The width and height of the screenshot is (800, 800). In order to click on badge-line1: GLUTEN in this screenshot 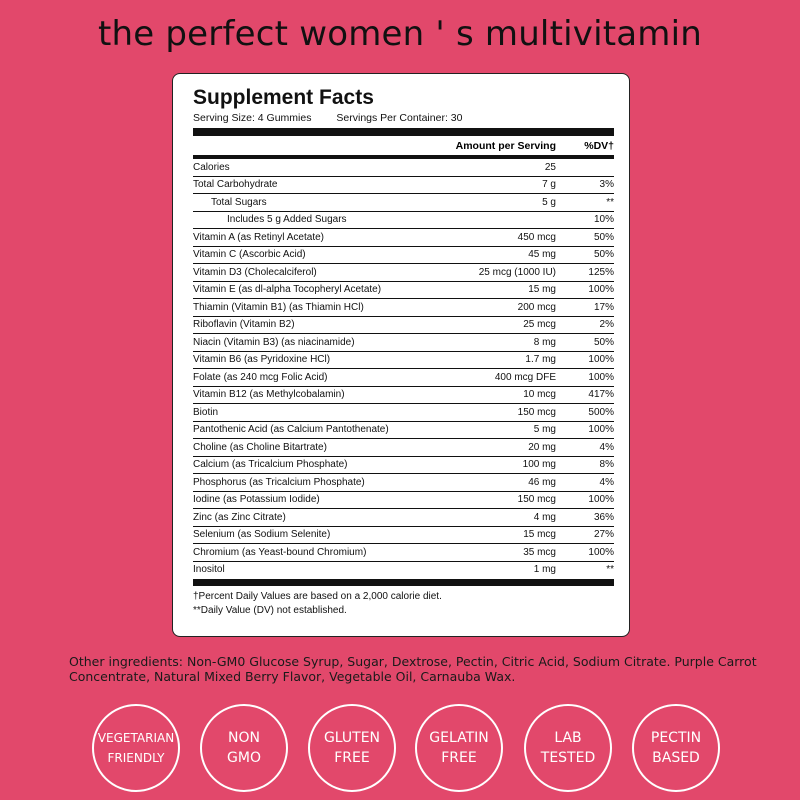, I will do `click(352, 738)`.